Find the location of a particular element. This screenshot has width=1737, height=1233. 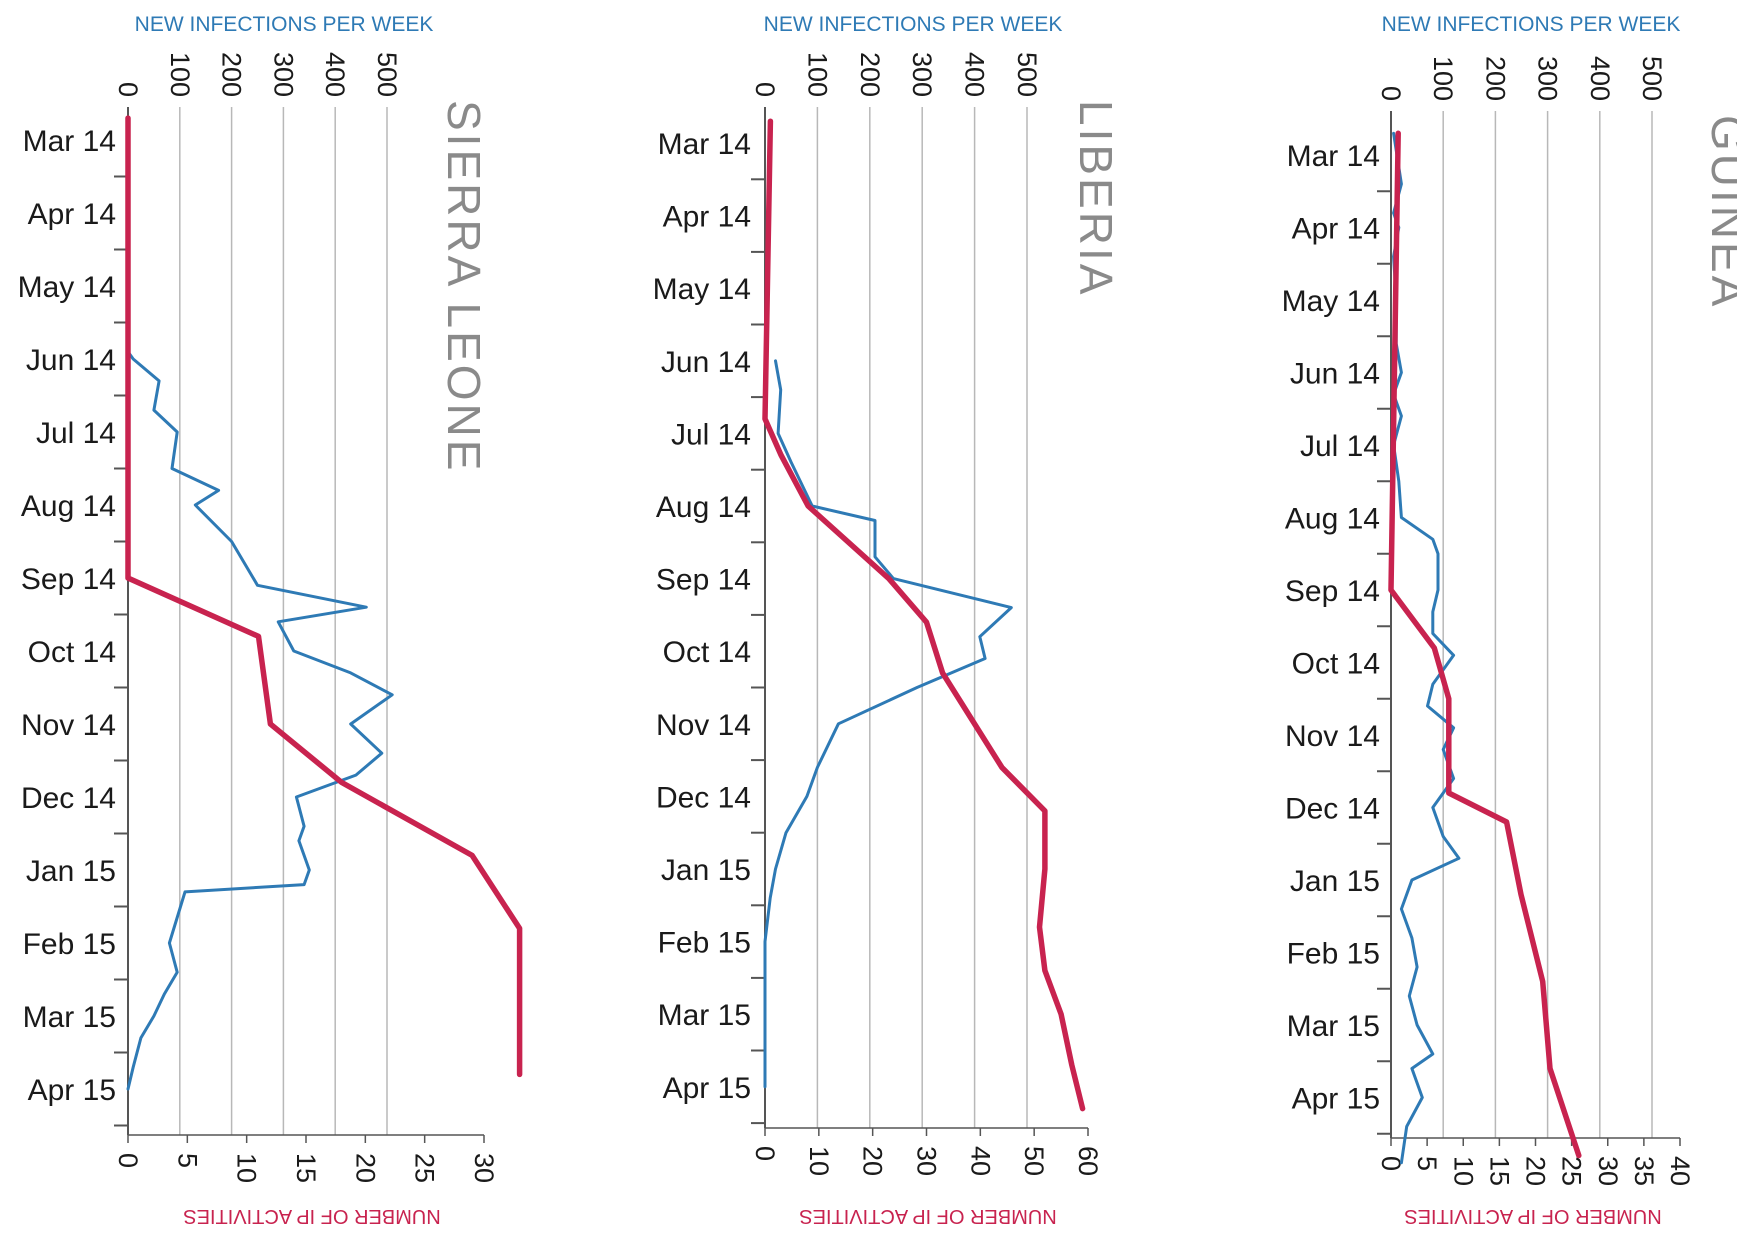

bottom-tick-label: 50 is located at coordinates (1034, 1161).